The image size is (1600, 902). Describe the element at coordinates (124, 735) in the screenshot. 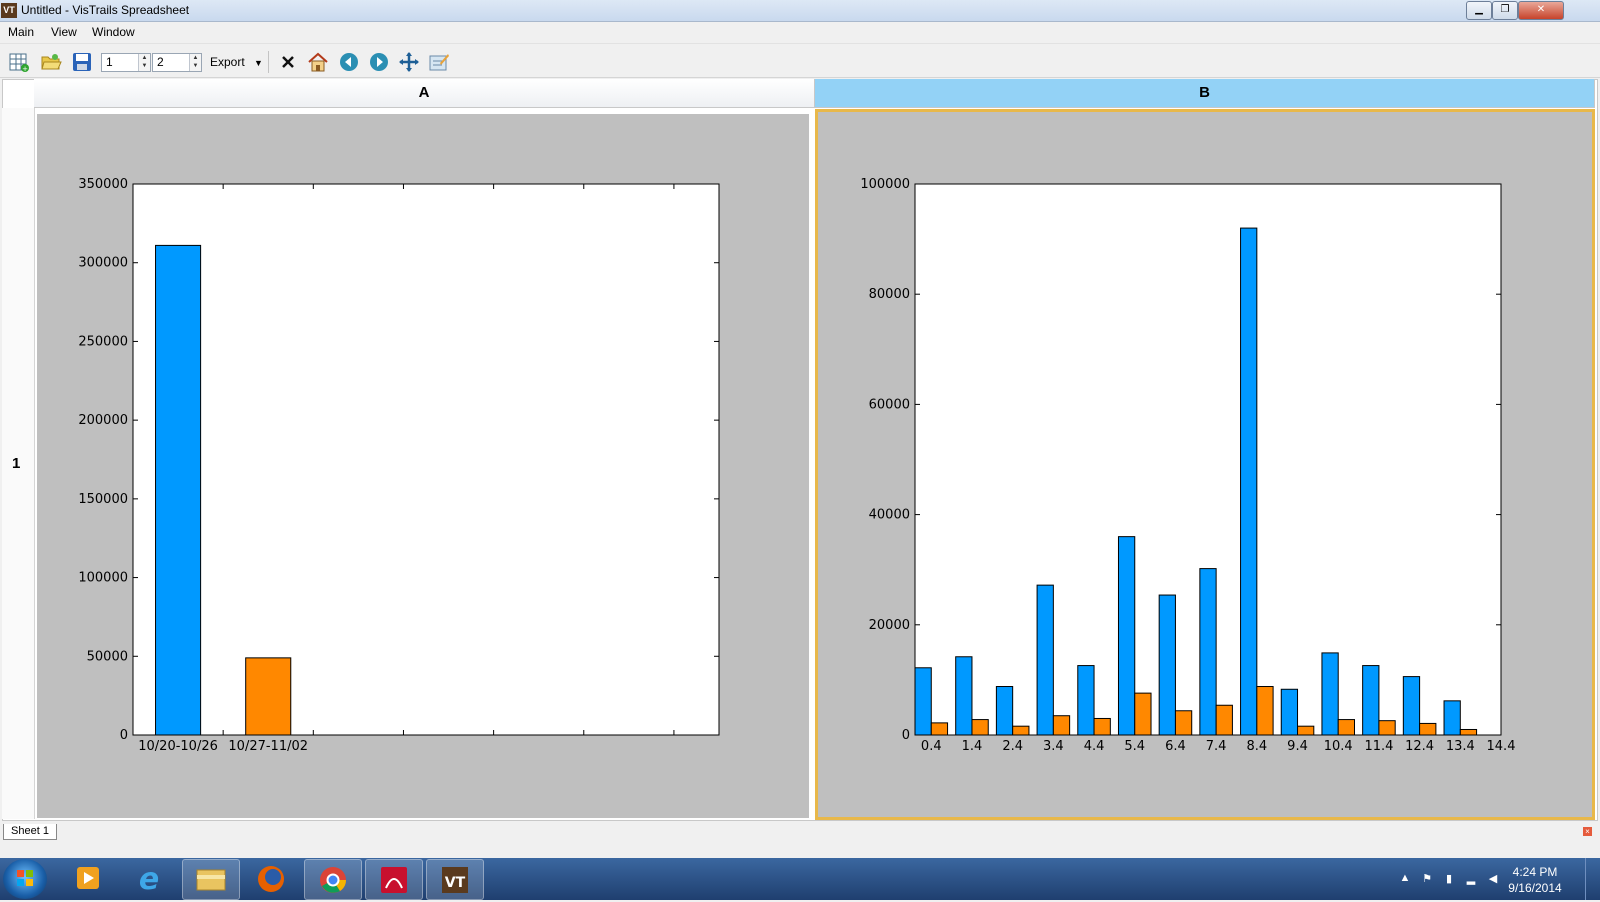

I see `y-tick-label: 0` at that location.